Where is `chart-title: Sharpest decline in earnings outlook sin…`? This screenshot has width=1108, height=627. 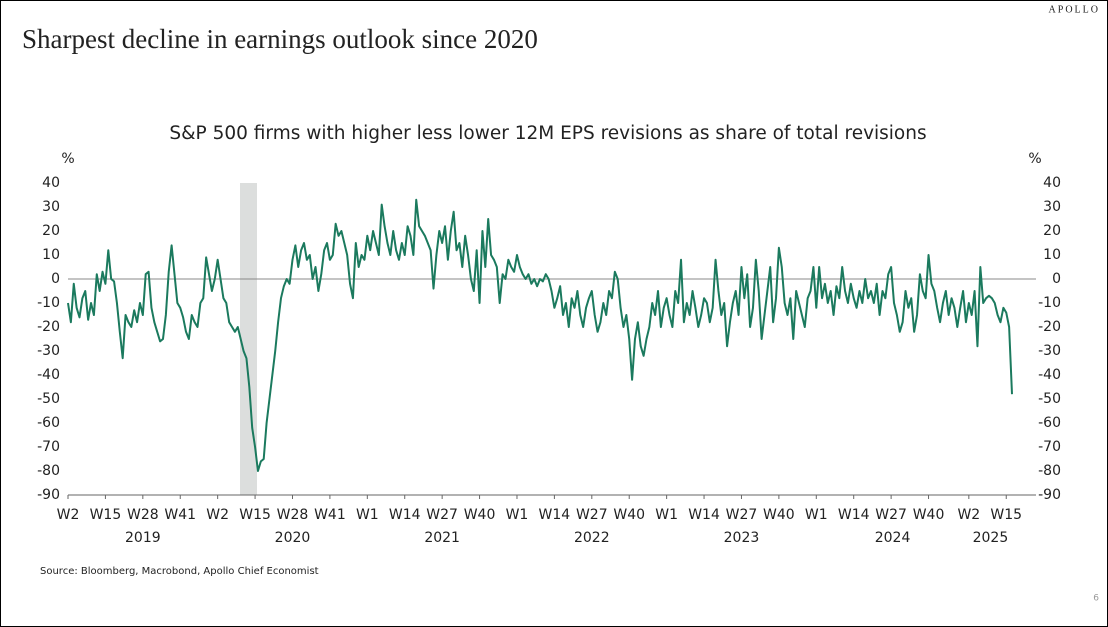
chart-title: Sharpest decline in earnings outlook sin… is located at coordinates (280, 39).